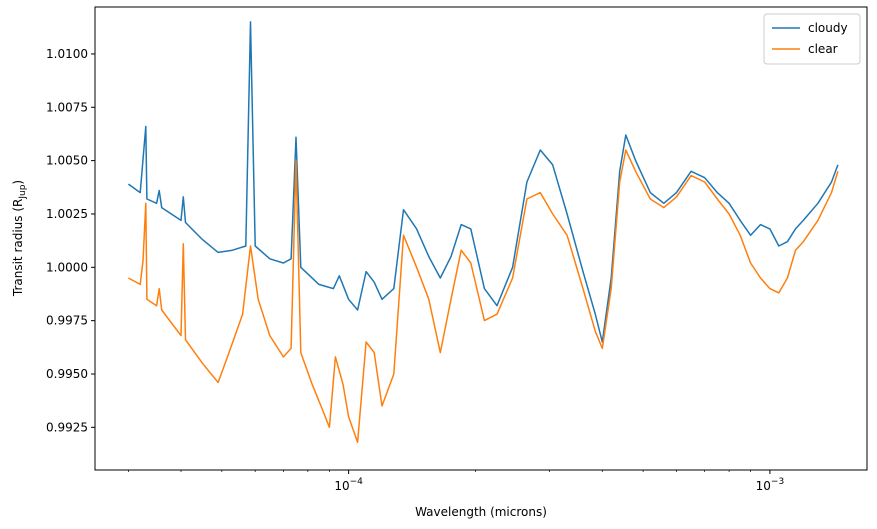 The width and height of the screenshot is (877, 529). I want to click on y-tick-label: 1.0075, so click(67, 107).